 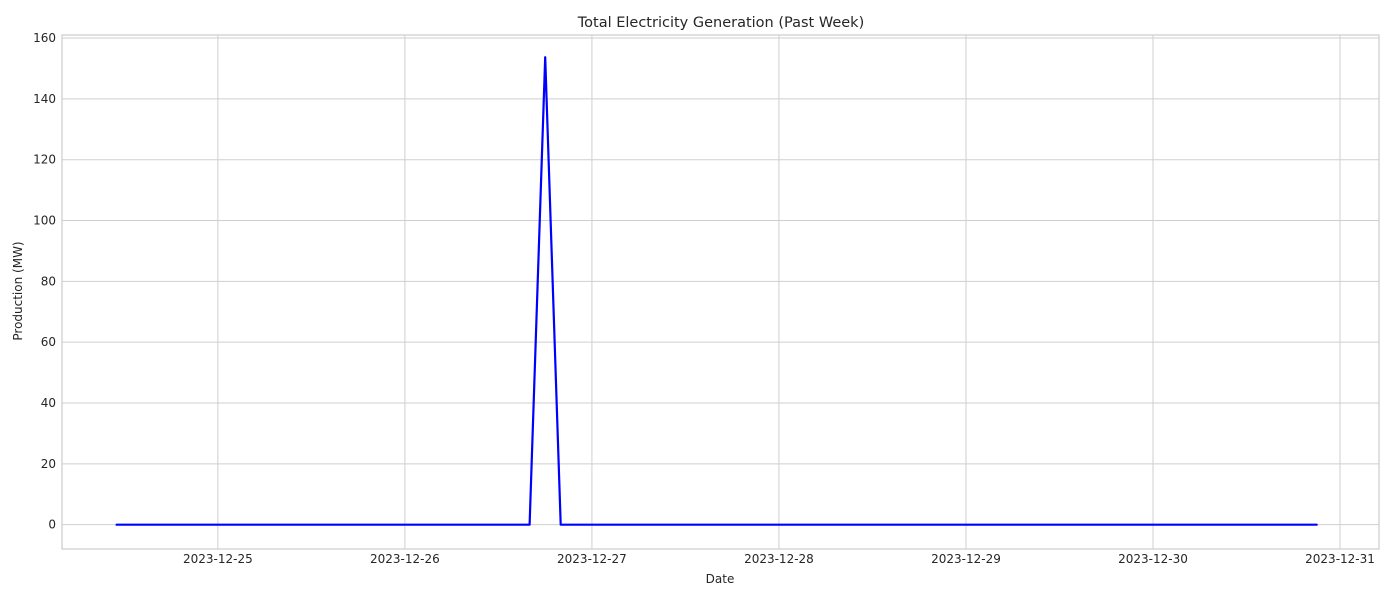 I want to click on x-tick-label: 2023-12-27, so click(x=592, y=559).